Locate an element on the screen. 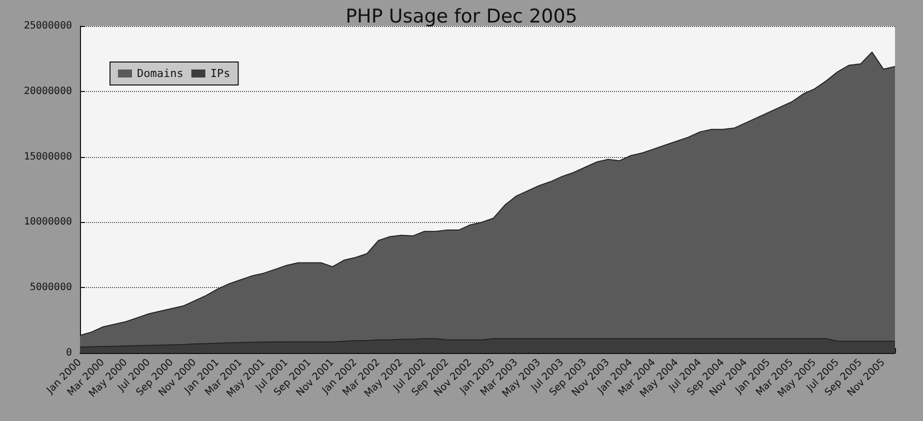 The width and height of the screenshot is (923, 421). y-tick-label: 5000000 is located at coordinates (51, 288).